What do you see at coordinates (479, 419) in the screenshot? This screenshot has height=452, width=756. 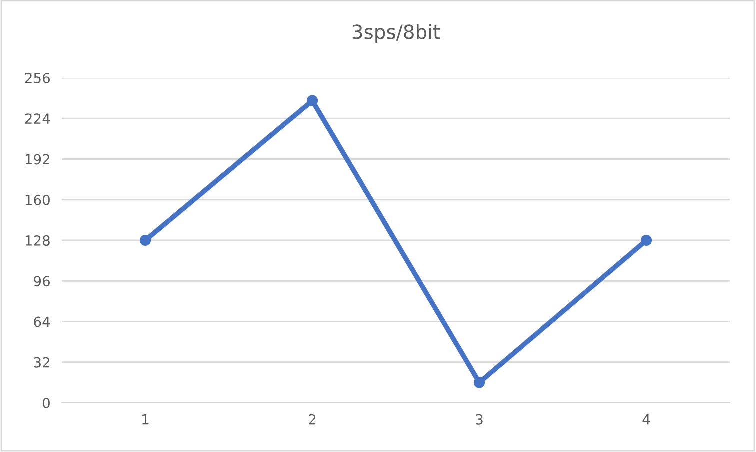 I see `x-tick-label: 3` at bounding box center [479, 419].